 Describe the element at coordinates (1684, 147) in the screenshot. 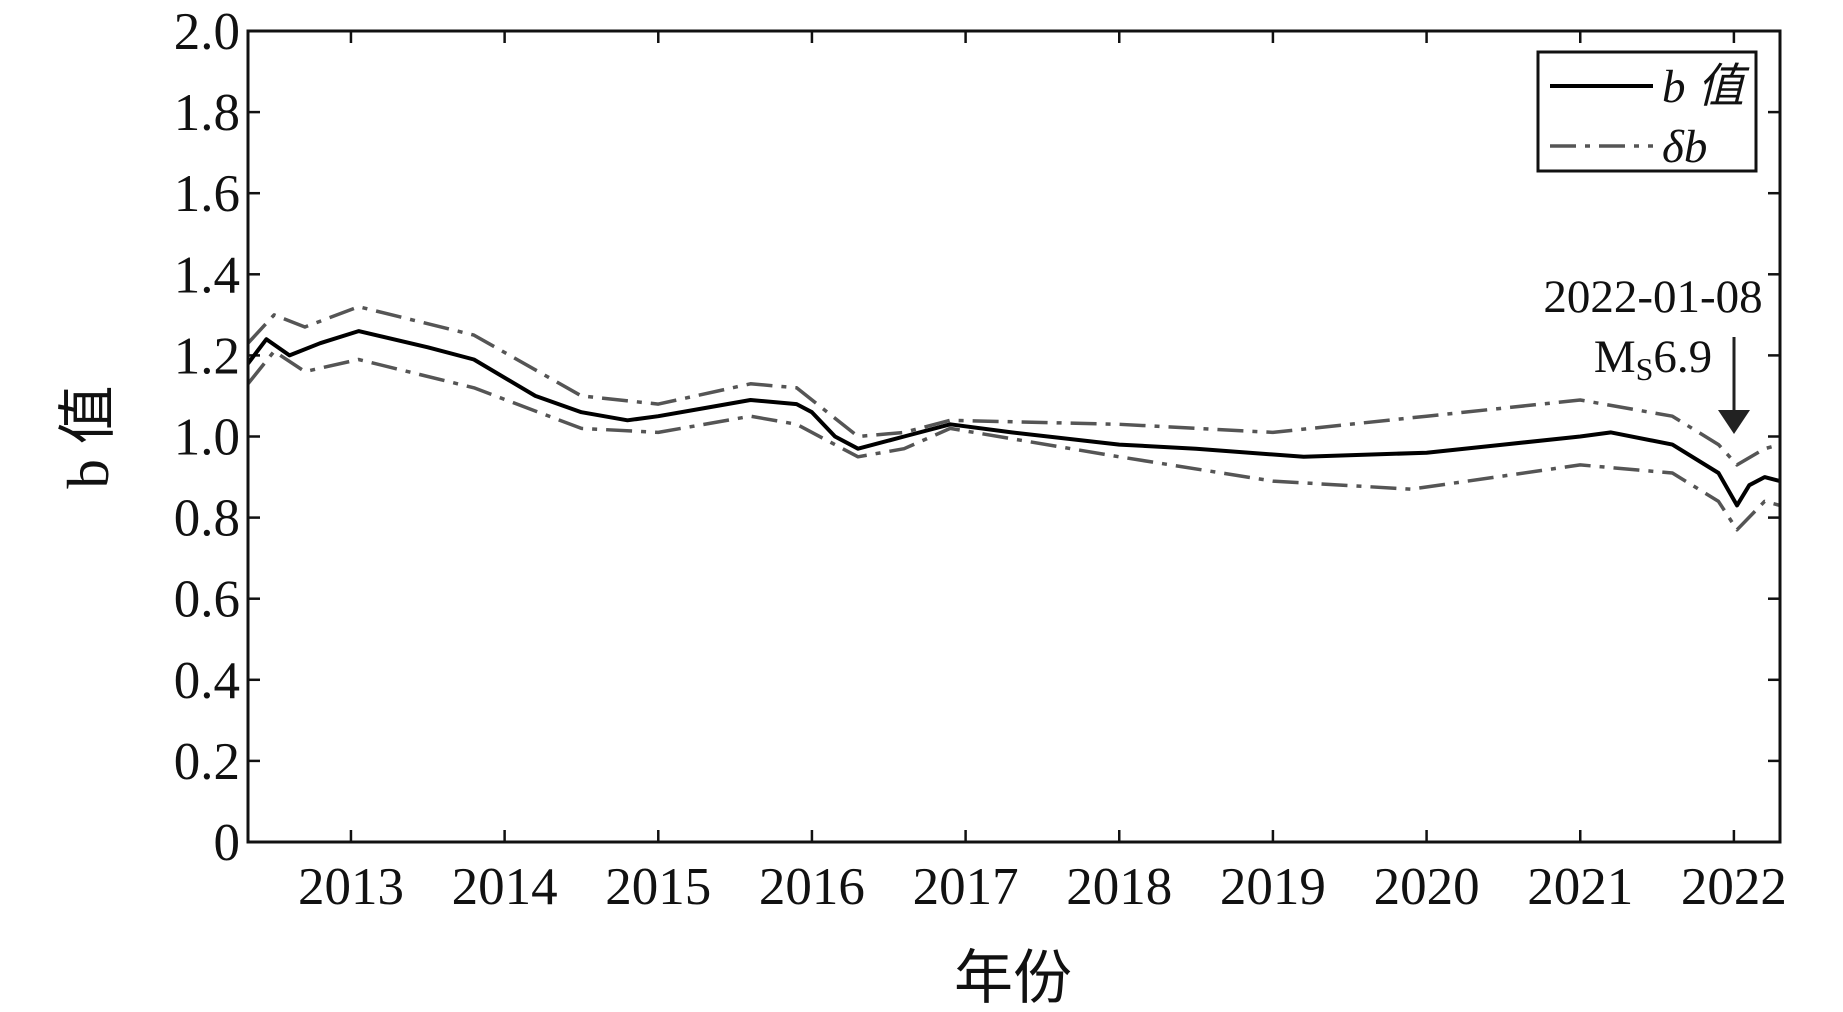

I see `legend-label: δb` at that location.